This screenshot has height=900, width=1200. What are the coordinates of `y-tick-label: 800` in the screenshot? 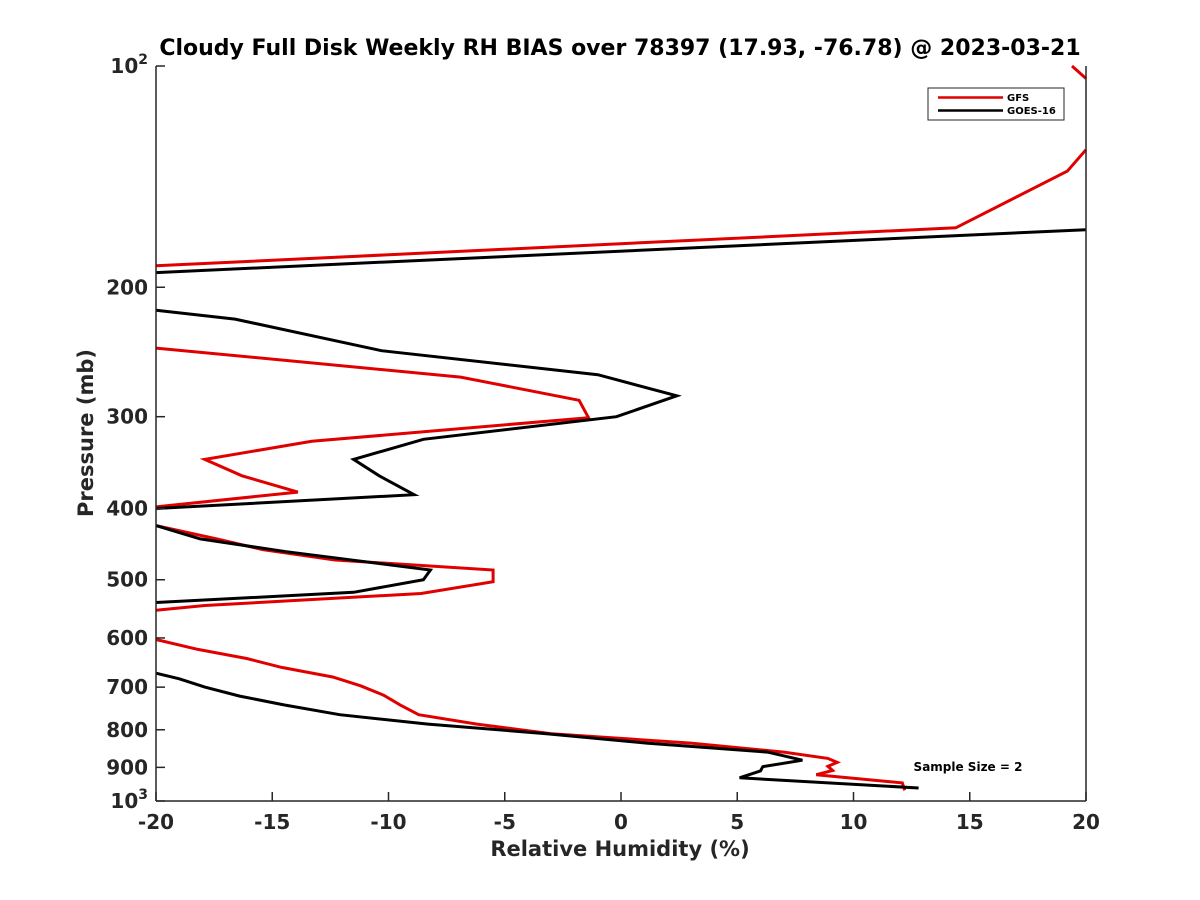 It's located at (127, 730).